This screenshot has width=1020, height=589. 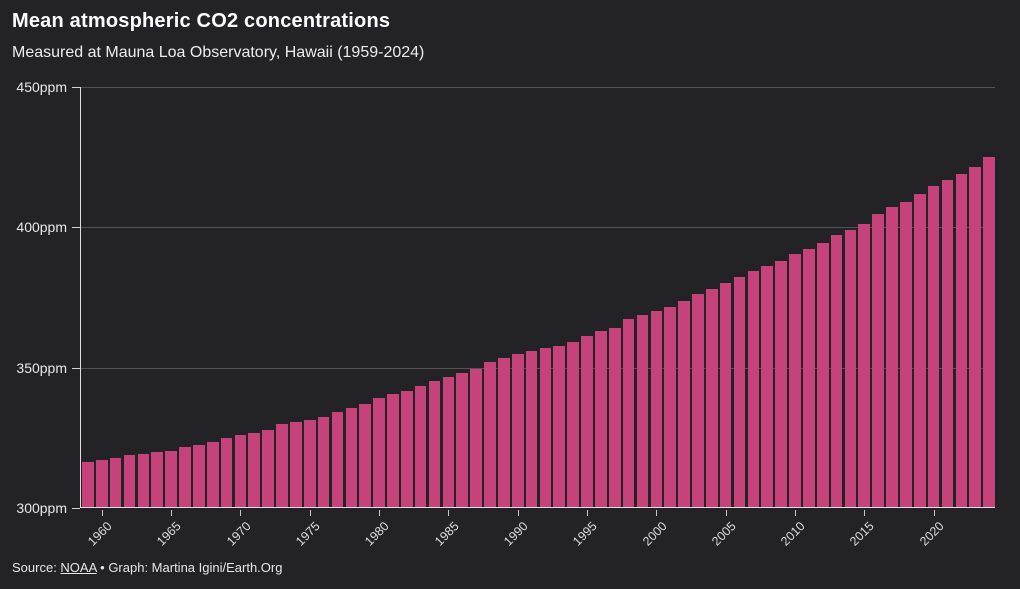 What do you see at coordinates (656, 409) in the screenshot?
I see `bar-2000` at bounding box center [656, 409].